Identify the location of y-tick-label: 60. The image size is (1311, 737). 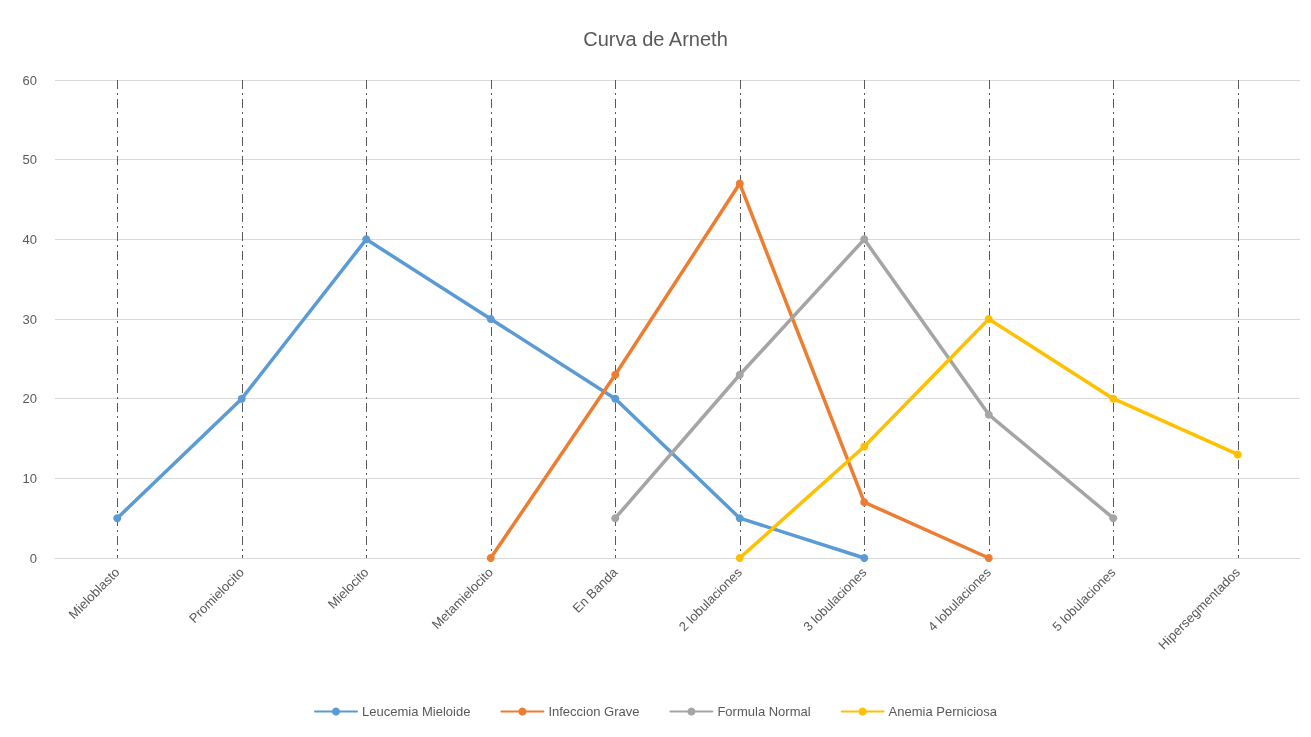
(29, 80).